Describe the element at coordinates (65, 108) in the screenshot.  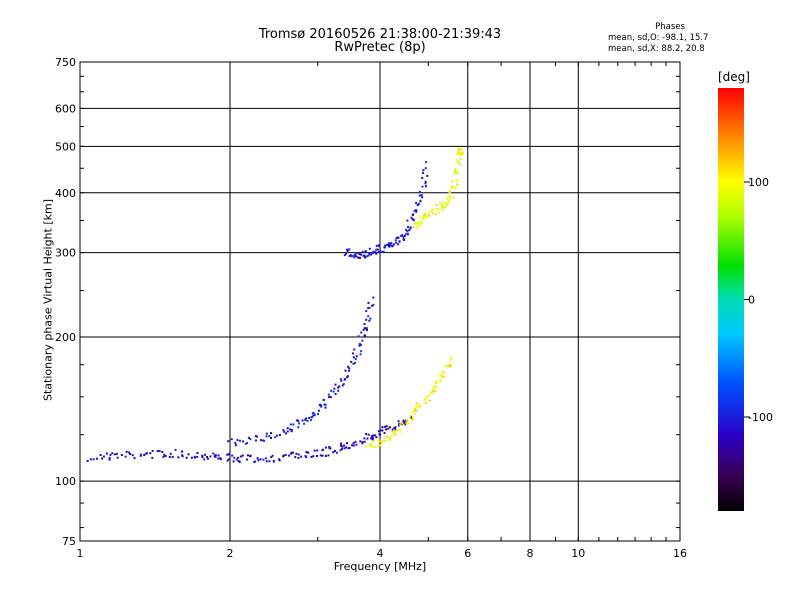
I see `y-tick-label: 600` at that location.